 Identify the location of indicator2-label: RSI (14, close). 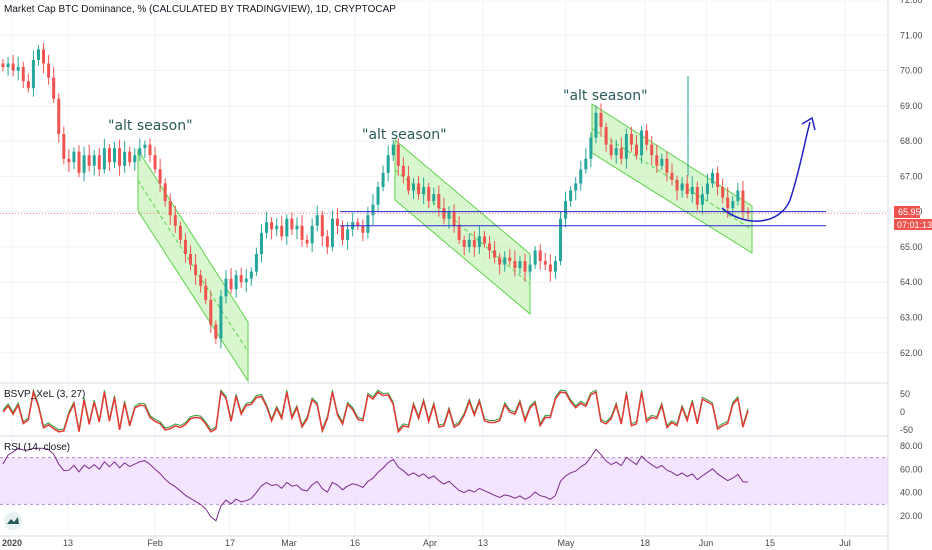
(37, 447).